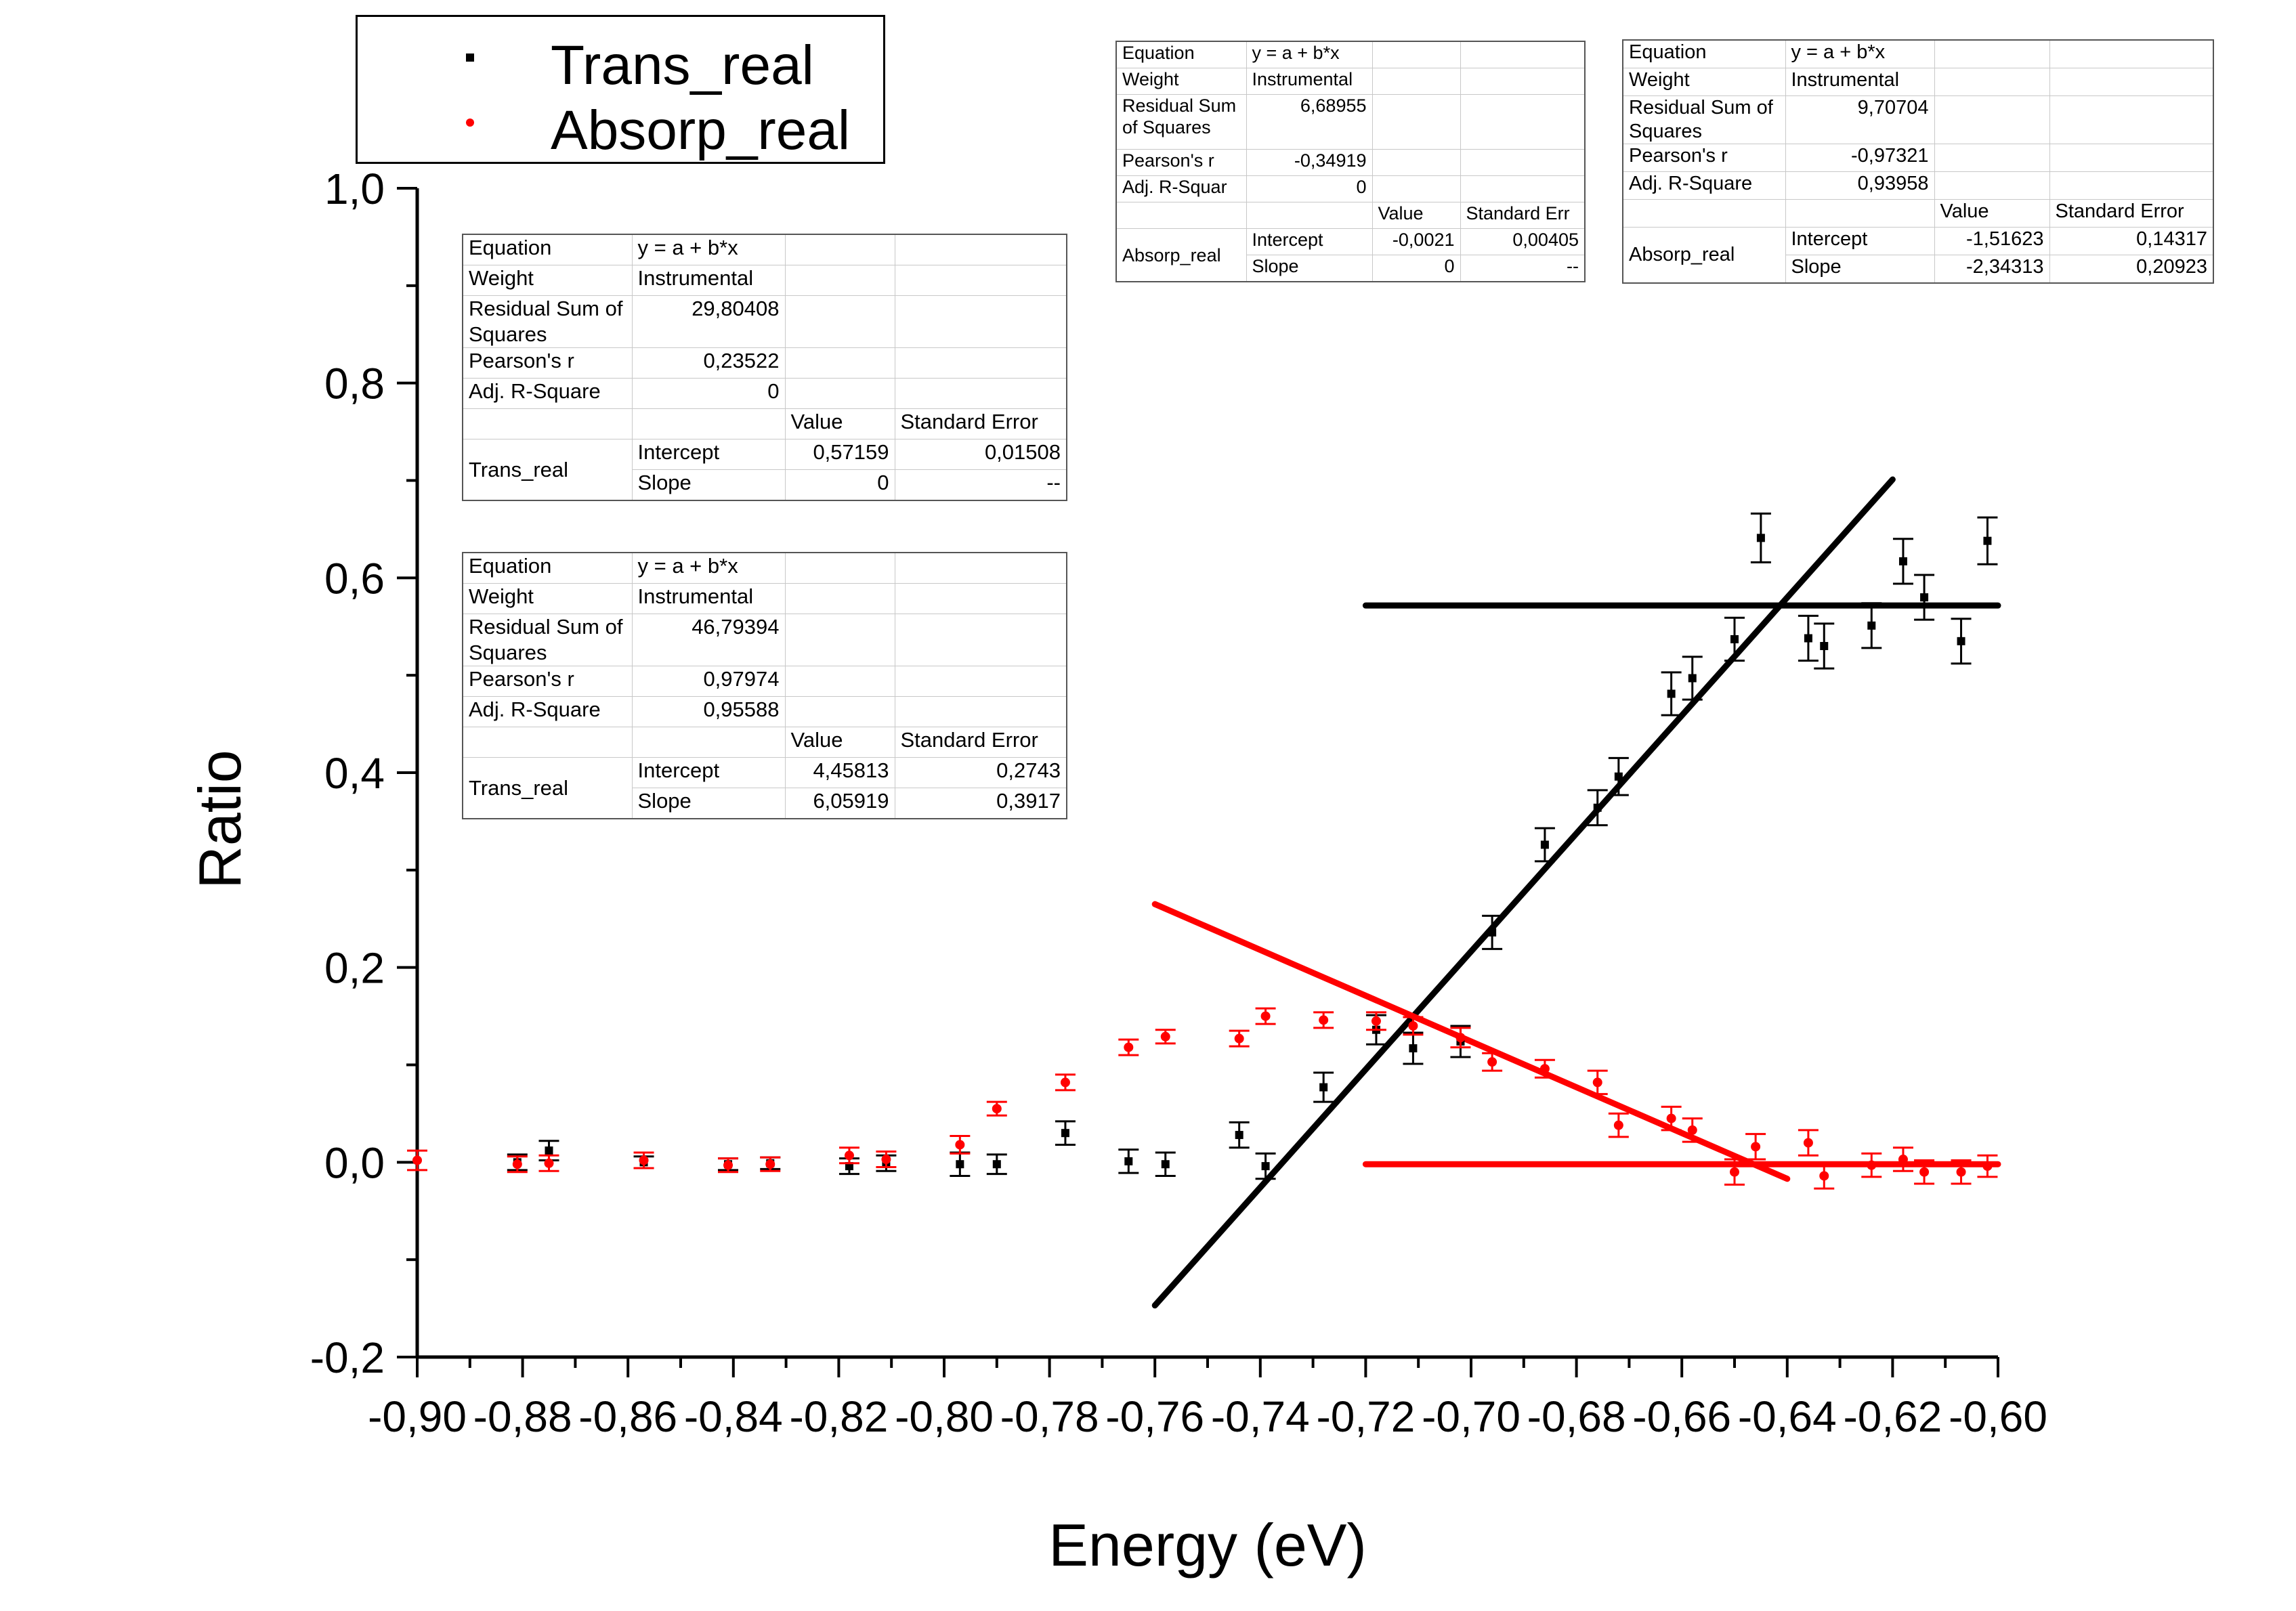  What do you see at coordinates (1860, 119) in the screenshot?
I see `table-cell: 9,70704` at bounding box center [1860, 119].